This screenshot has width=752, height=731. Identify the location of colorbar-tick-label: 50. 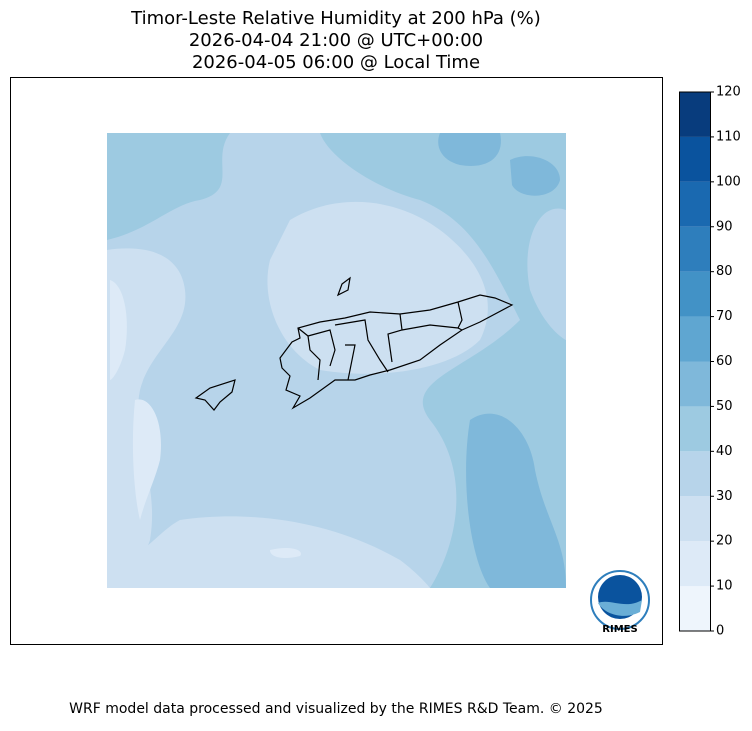
(724, 406).